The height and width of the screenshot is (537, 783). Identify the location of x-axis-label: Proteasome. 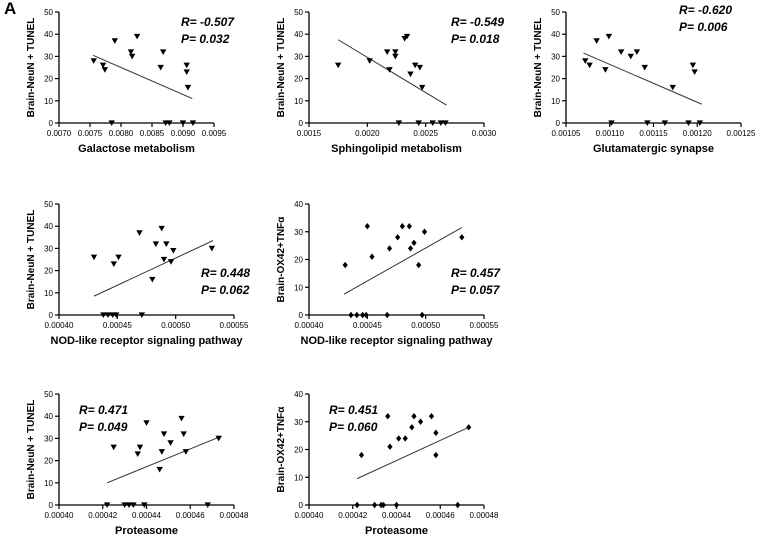
(146, 531).